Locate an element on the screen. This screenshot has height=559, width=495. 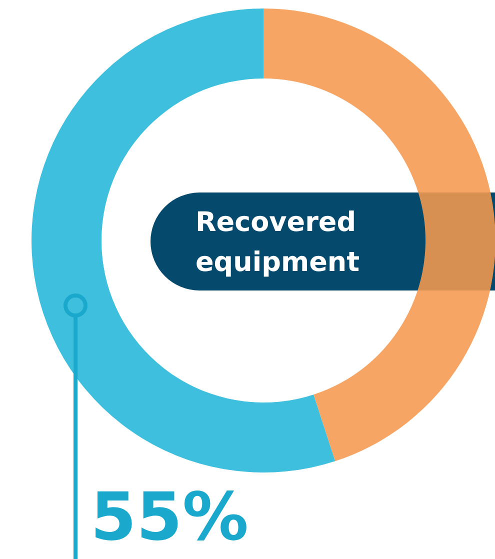
text: Recovered equipment is located at coordinates (278, 242).